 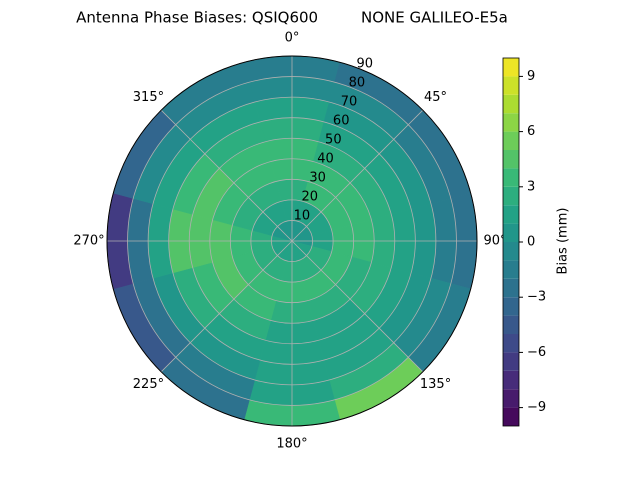 What do you see at coordinates (531, 131) in the screenshot?
I see `colorbar-tick-label: 6` at bounding box center [531, 131].